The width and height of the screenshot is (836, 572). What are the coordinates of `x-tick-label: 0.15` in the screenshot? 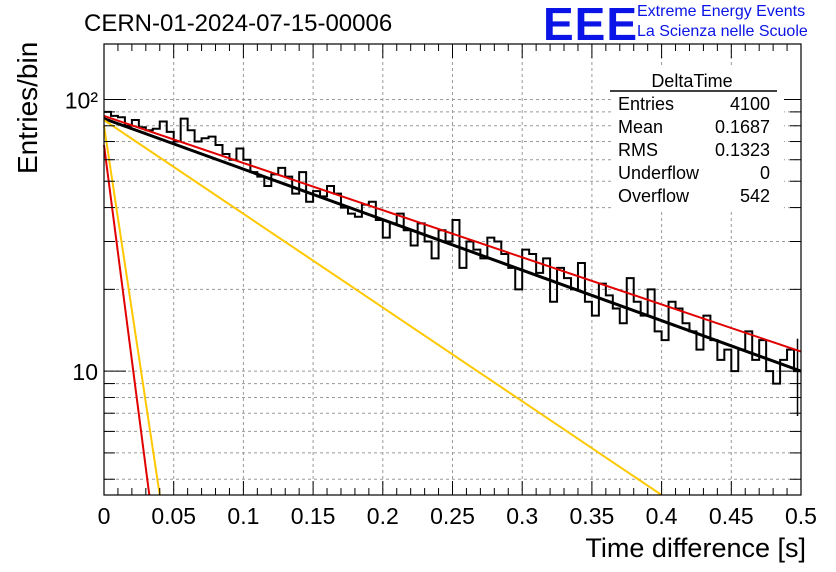 It's located at (313, 516).